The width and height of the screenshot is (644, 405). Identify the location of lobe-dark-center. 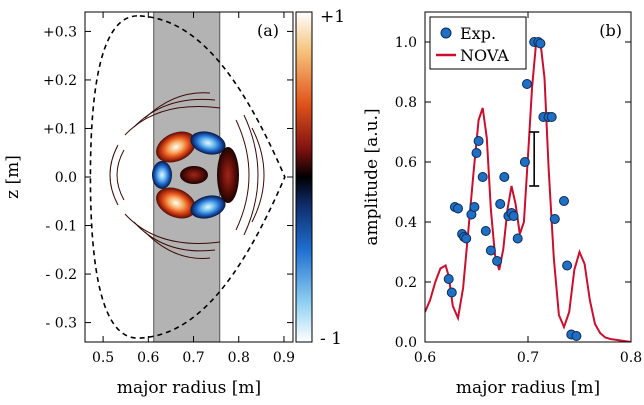
(194, 175).